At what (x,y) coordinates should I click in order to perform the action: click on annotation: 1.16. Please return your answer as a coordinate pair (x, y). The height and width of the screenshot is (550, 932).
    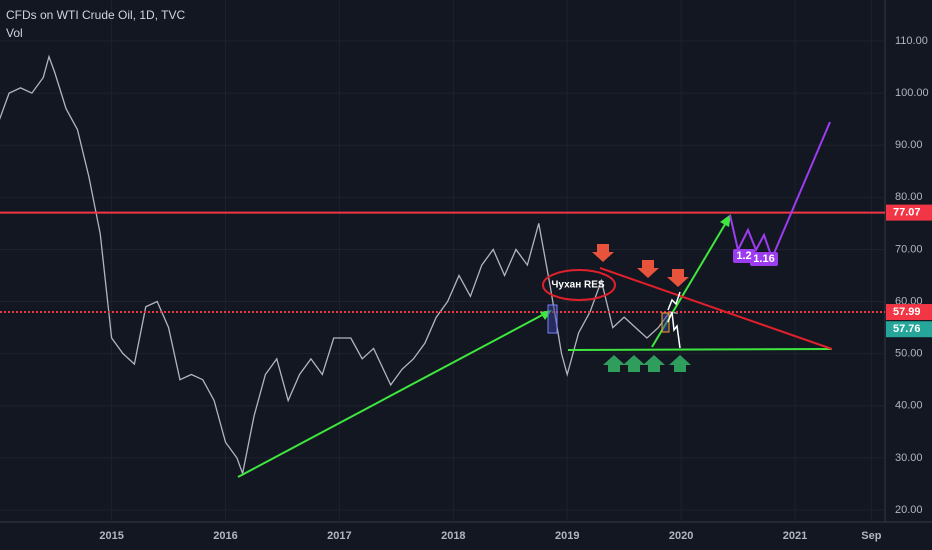
    Looking at the image, I should click on (763, 259).